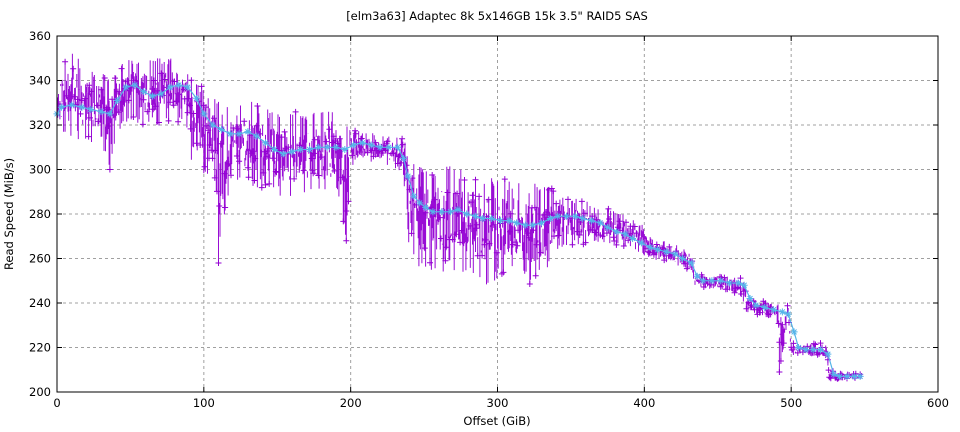 This screenshot has width=960, height=432. Describe the element at coordinates (40, 125) in the screenshot. I see `y-tick-label: 320` at that location.